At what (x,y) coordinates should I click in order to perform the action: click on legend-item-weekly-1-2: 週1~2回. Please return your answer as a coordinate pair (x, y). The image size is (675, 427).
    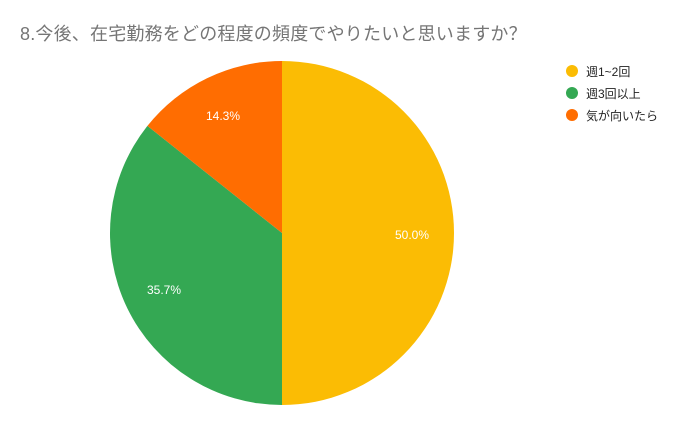
    Looking at the image, I should click on (612, 71).